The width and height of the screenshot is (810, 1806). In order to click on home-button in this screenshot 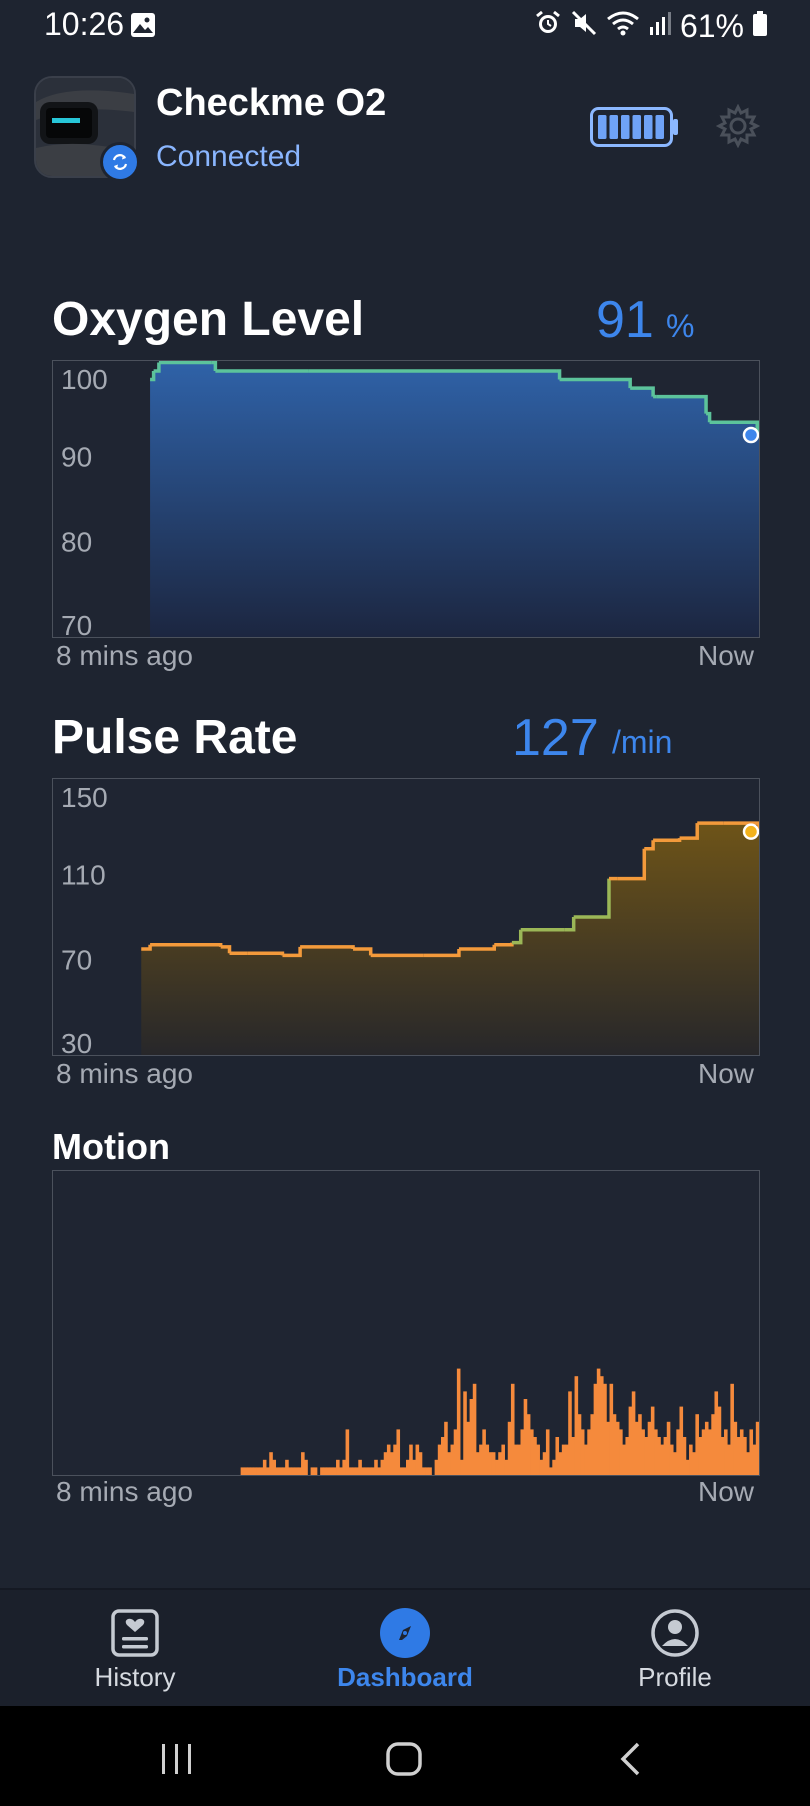, I will do `click(404, 1761)`.